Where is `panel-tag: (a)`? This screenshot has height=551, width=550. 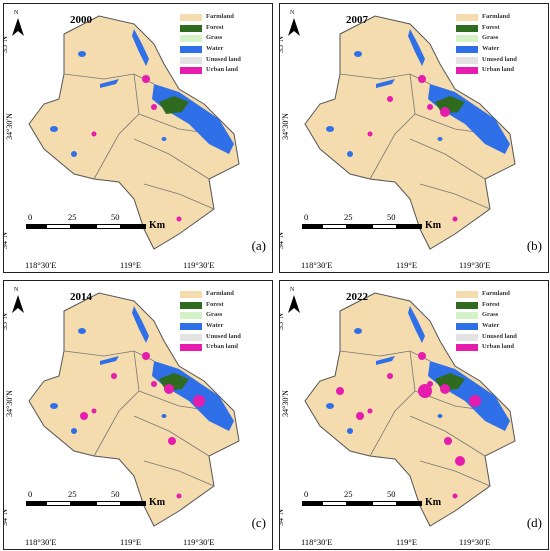
panel-tag: (a) is located at coordinates (258, 245).